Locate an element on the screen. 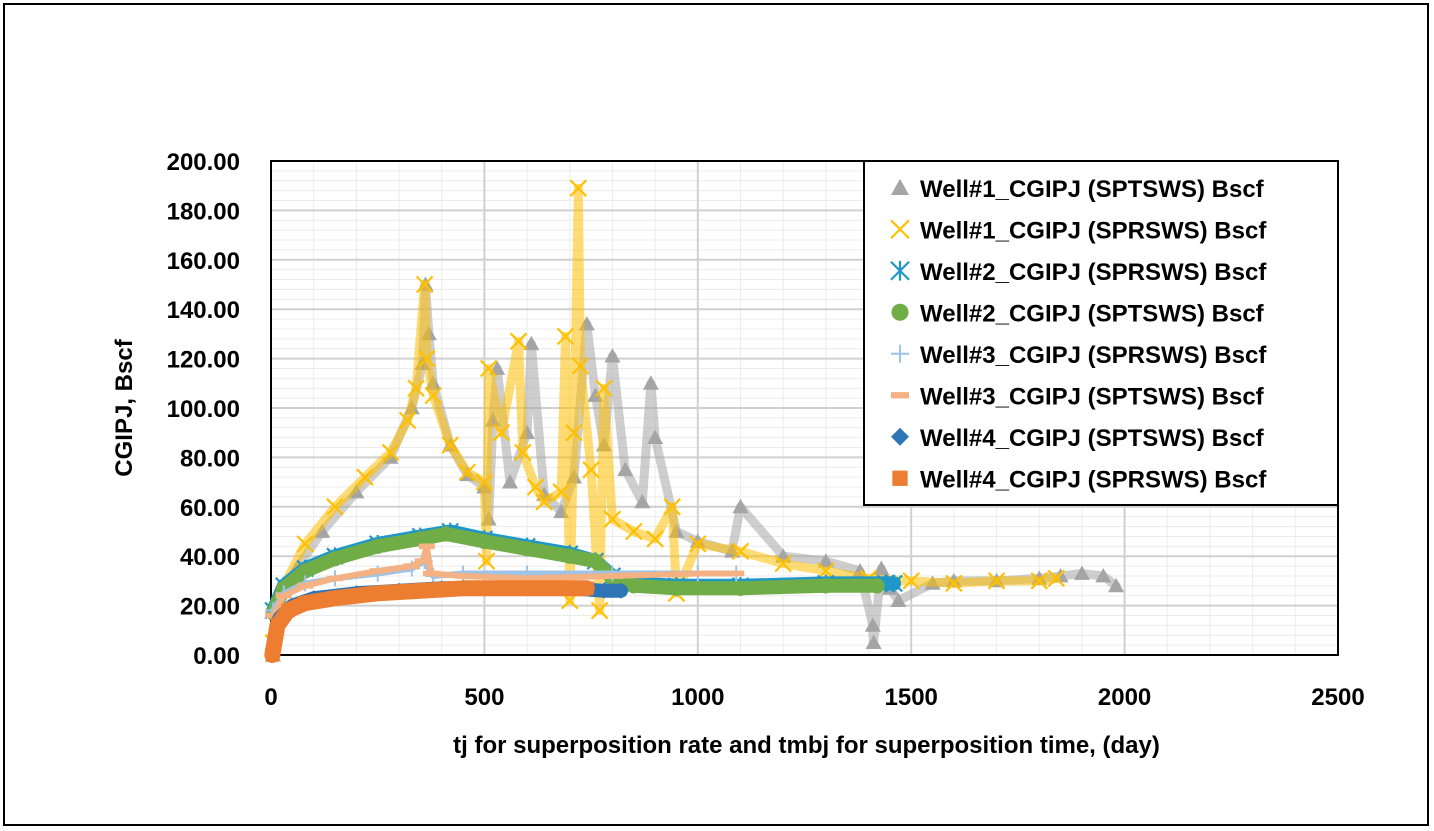 This screenshot has height=831, width=1434. y-tick-label: 140.00 is located at coordinates (203, 310).